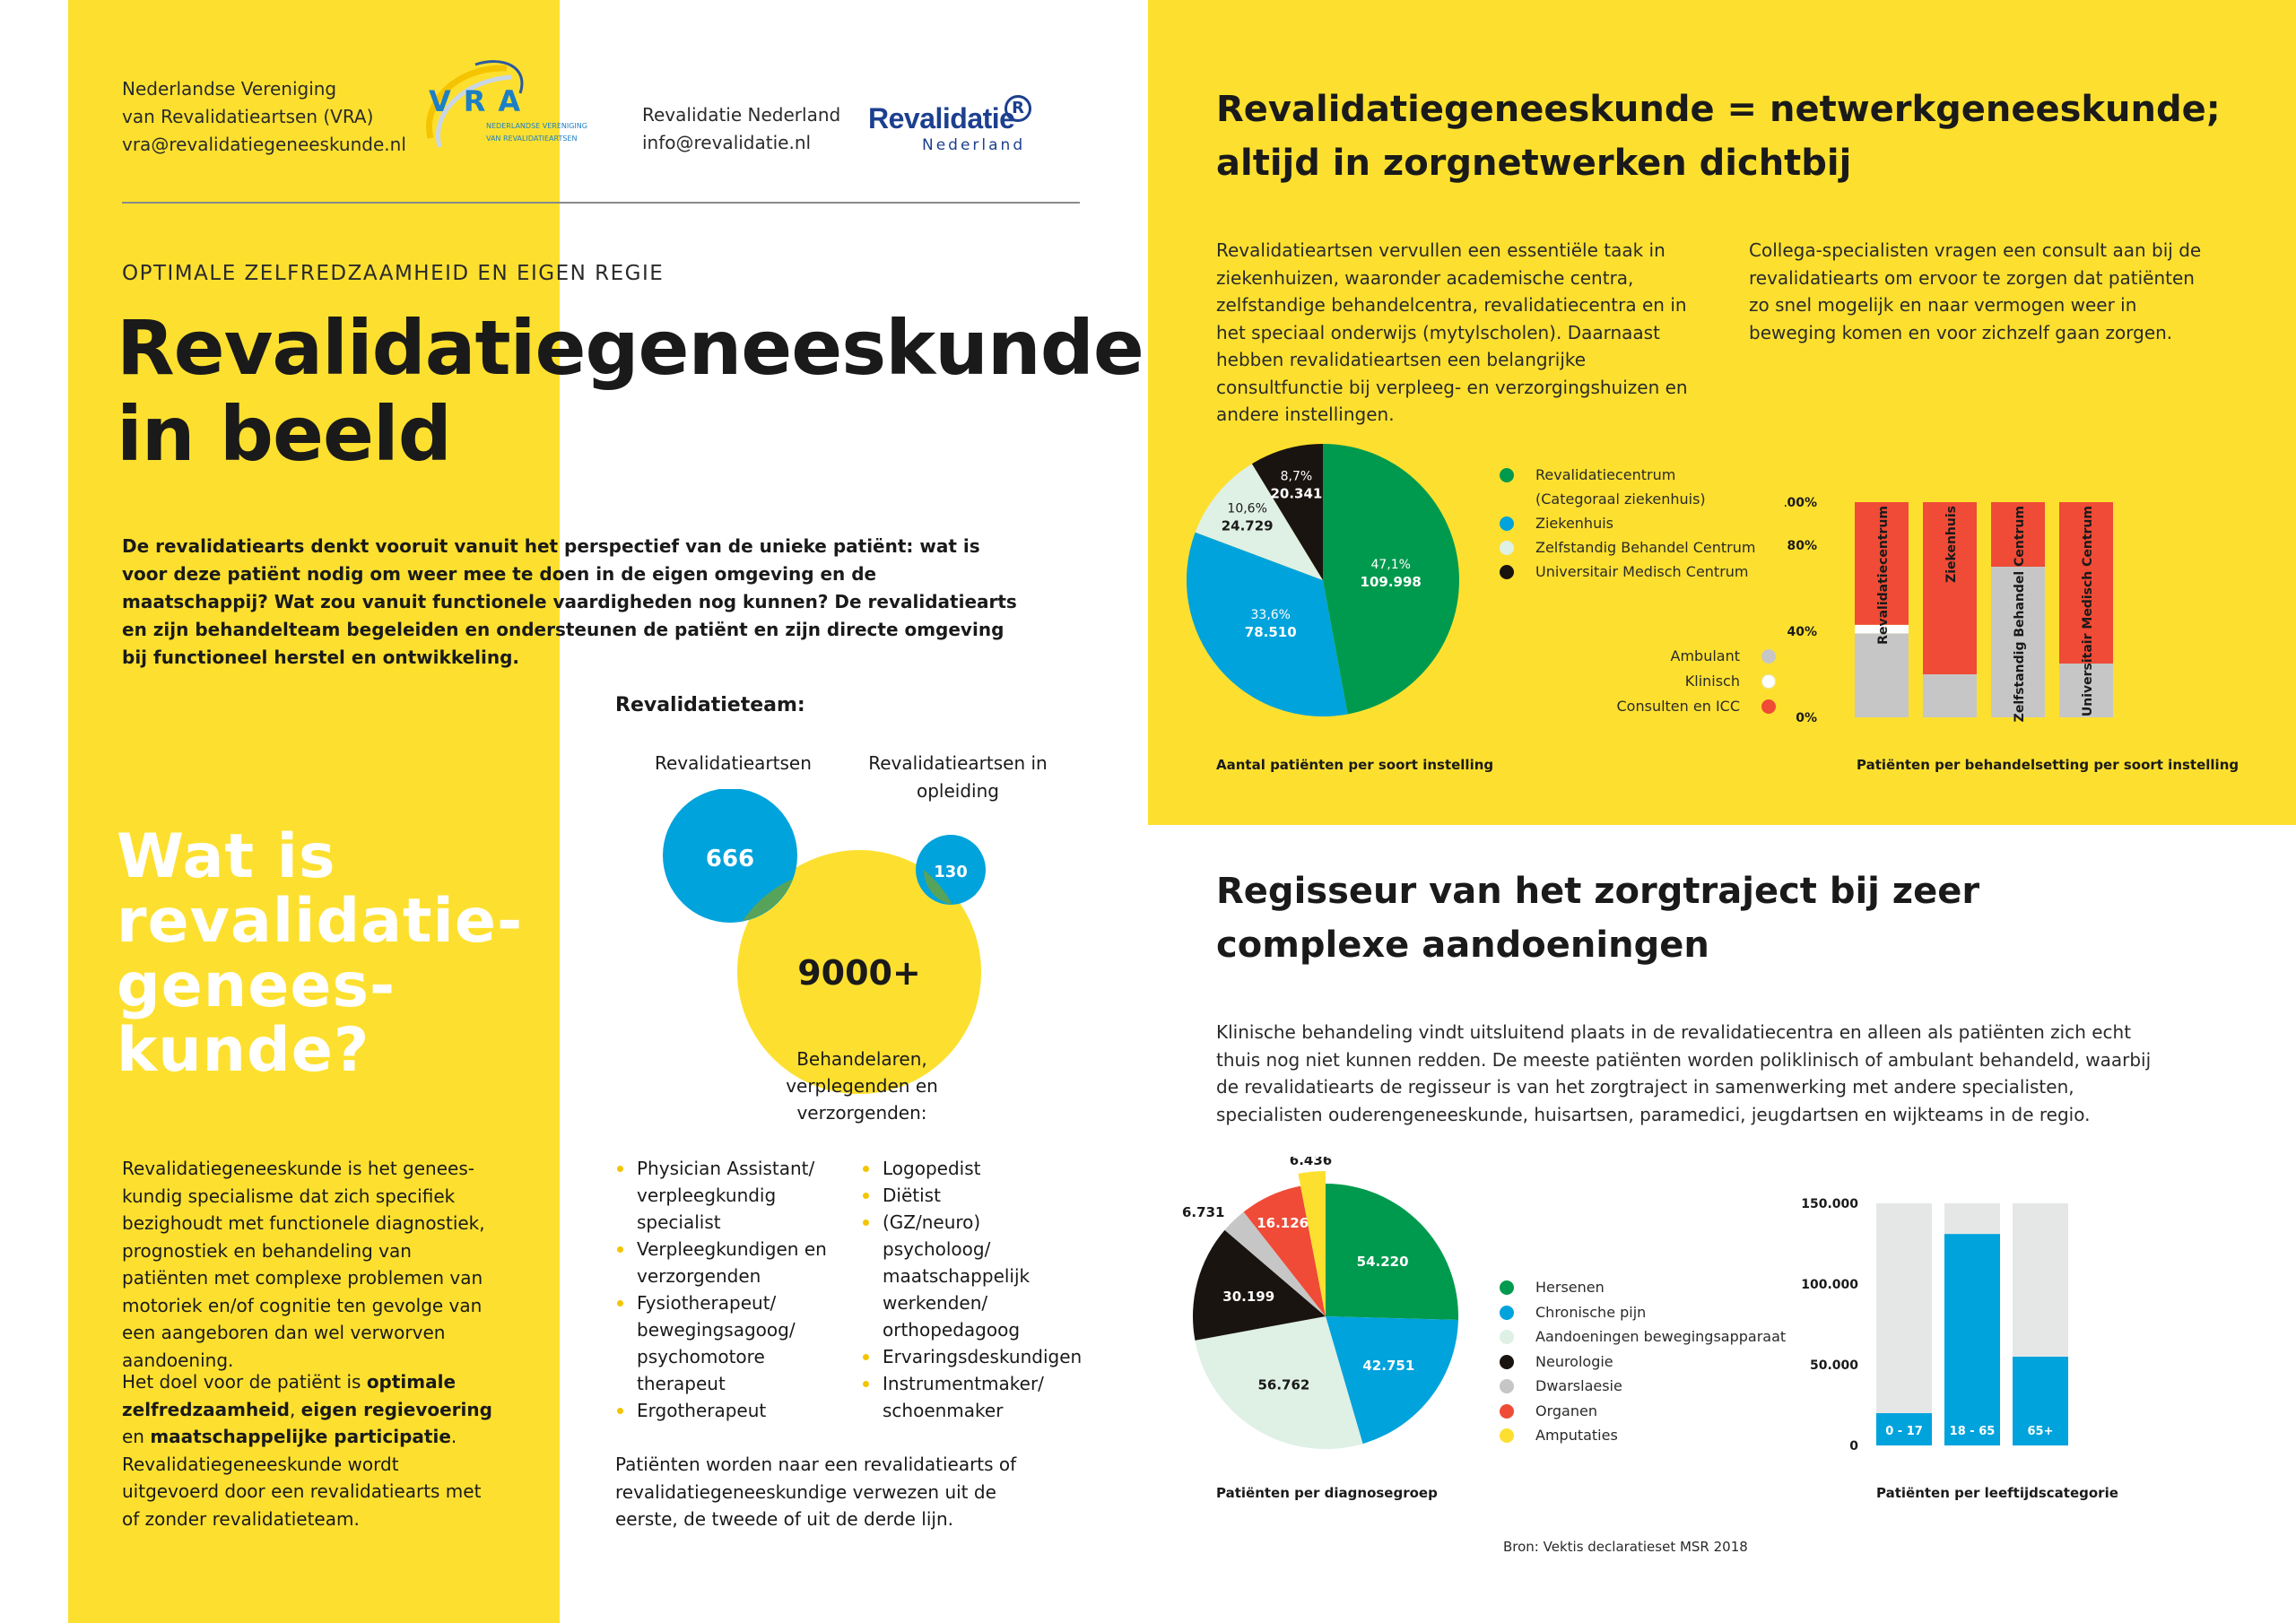 This screenshot has height=1623, width=2296. I want to click on list-item: Ervaringsdeskundigen, so click(973, 1356).